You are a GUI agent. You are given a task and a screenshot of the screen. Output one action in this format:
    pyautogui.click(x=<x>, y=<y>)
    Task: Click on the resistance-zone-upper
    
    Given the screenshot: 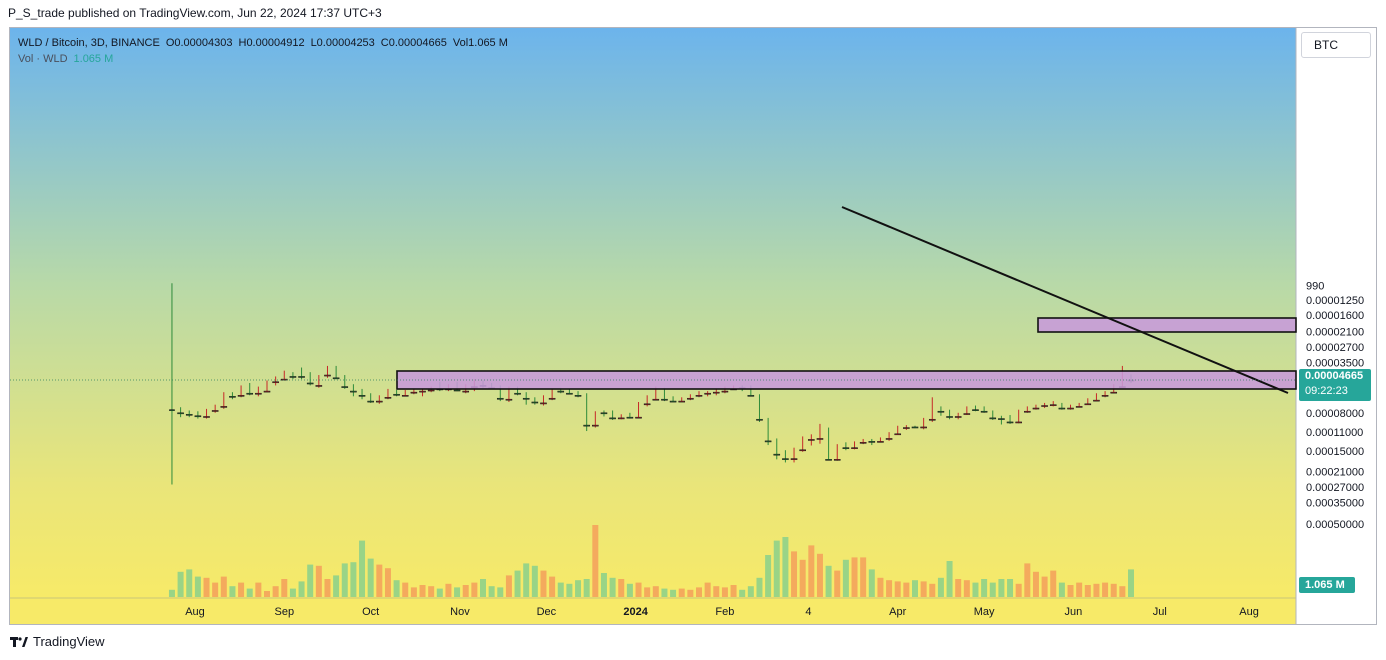 What is the action you would take?
    pyautogui.click(x=1167, y=325)
    